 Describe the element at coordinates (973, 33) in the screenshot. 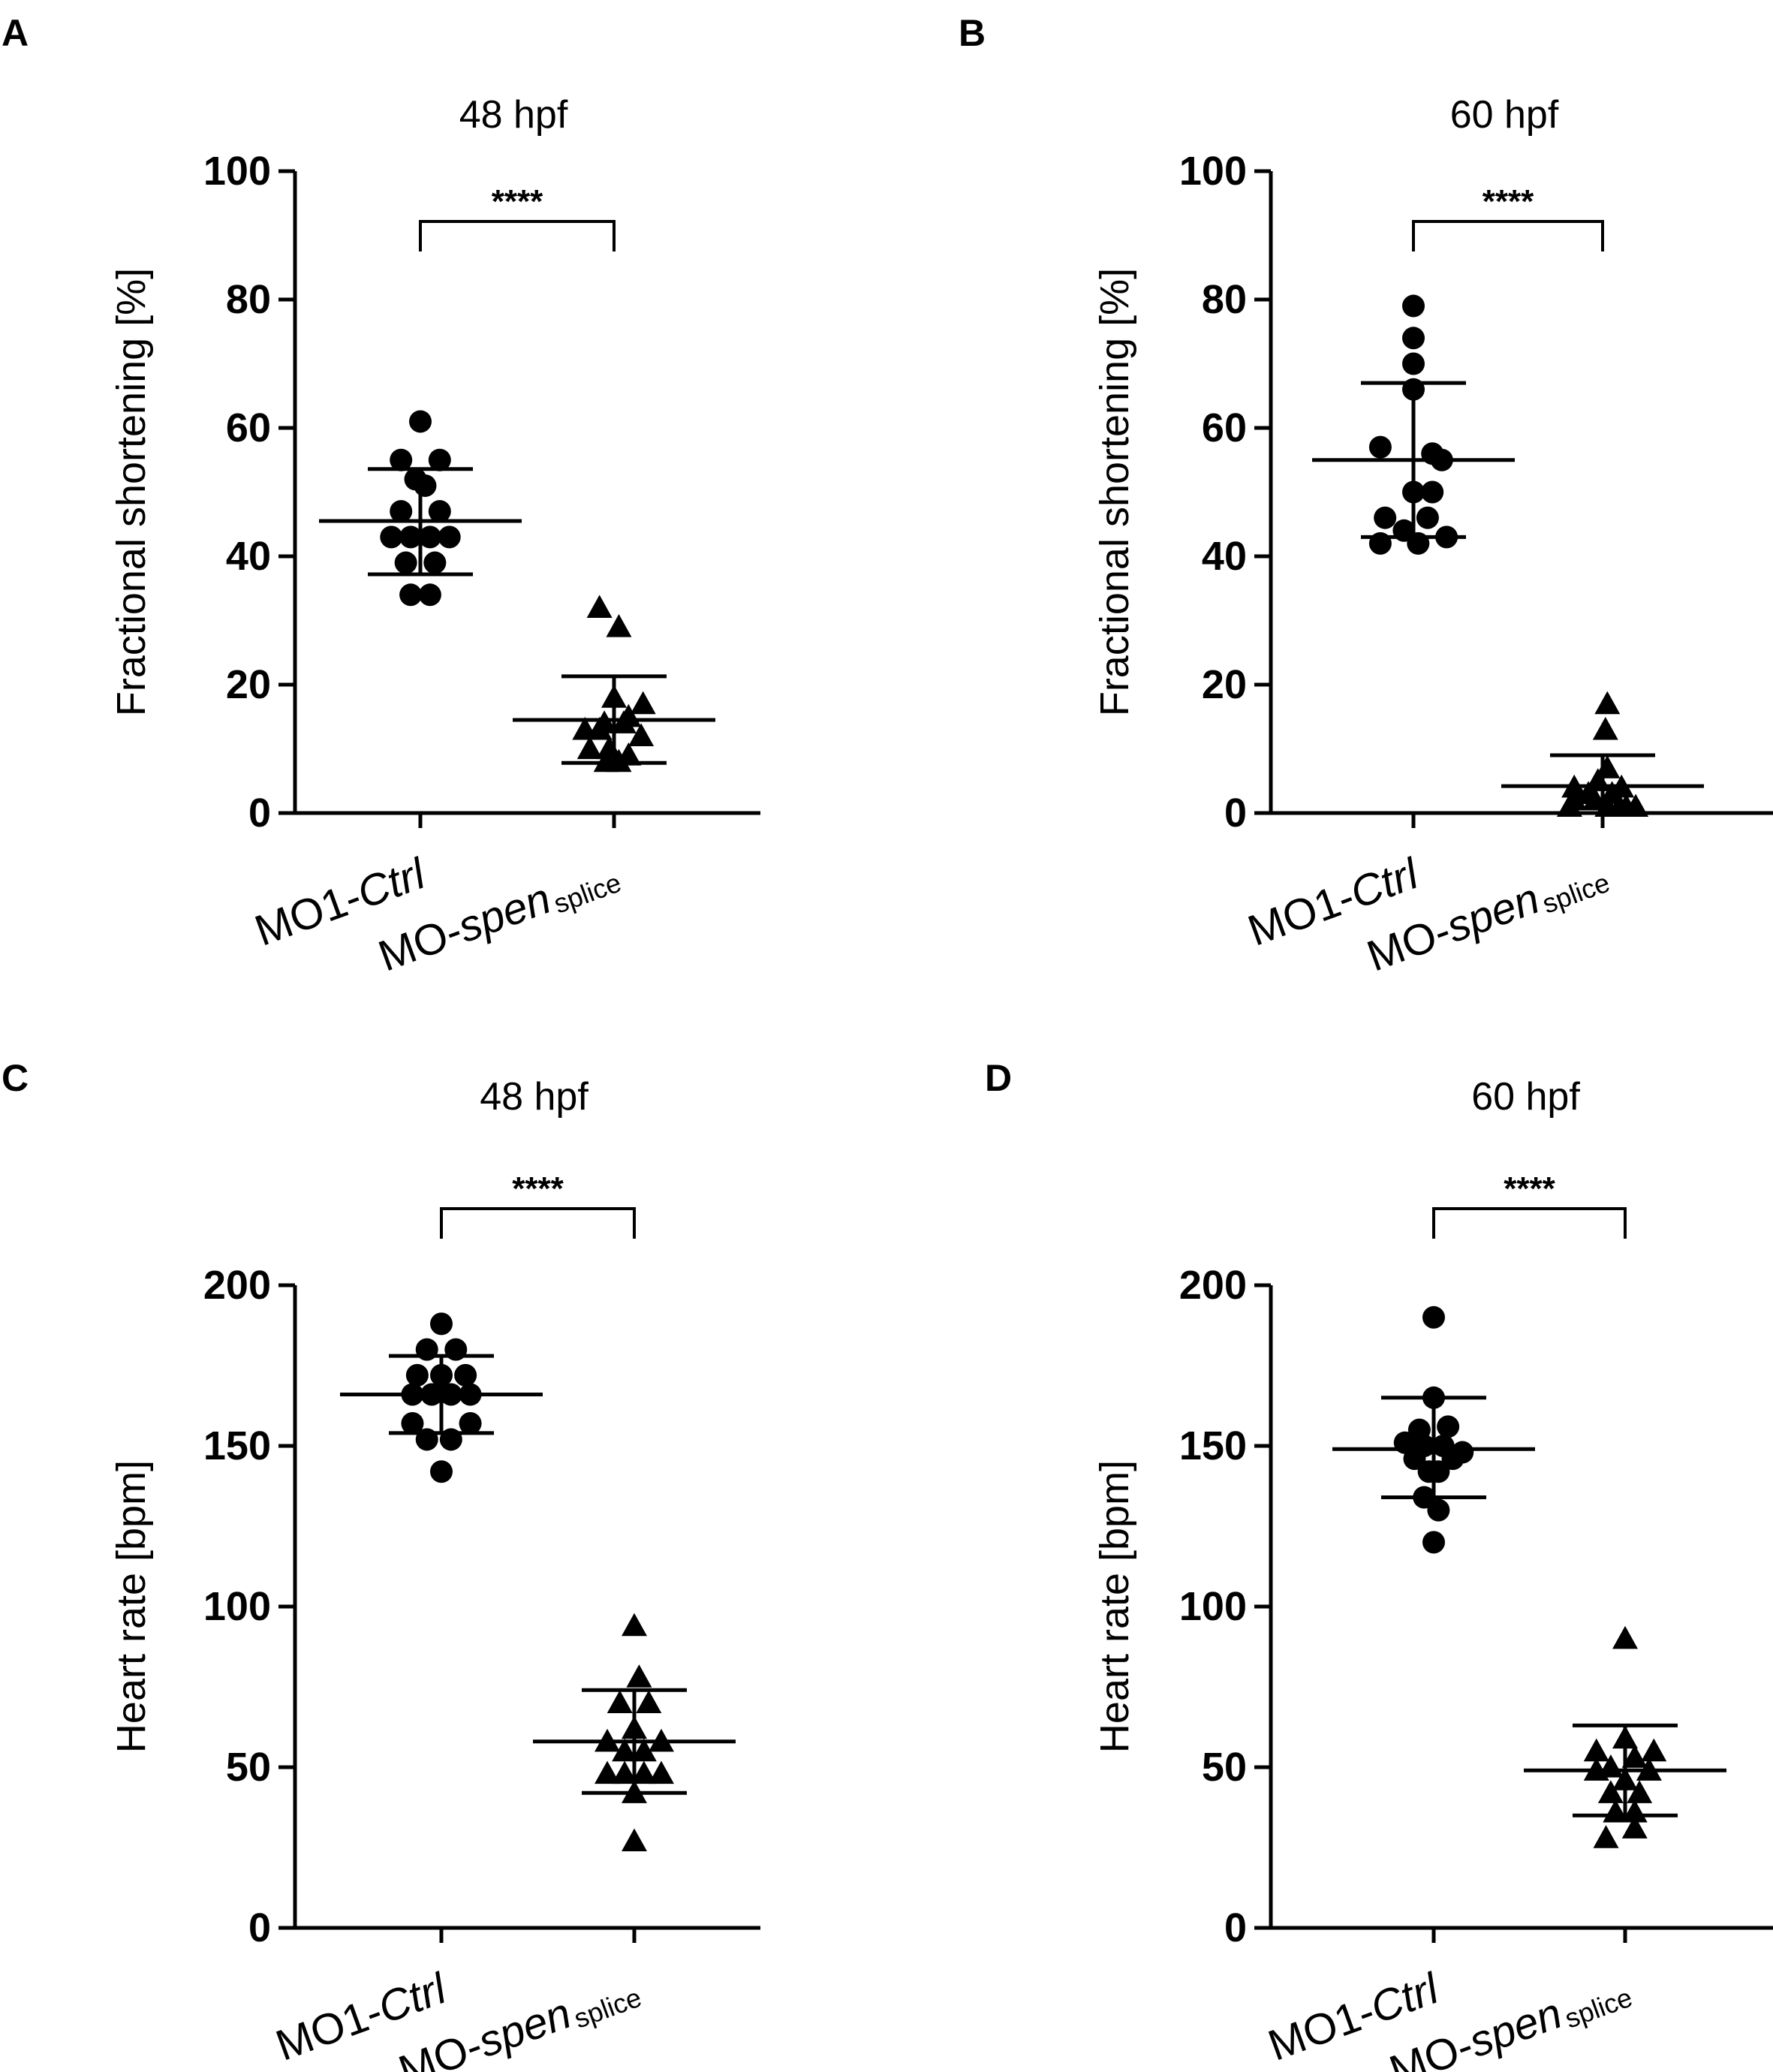

I see `panel-letter: B` at that location.